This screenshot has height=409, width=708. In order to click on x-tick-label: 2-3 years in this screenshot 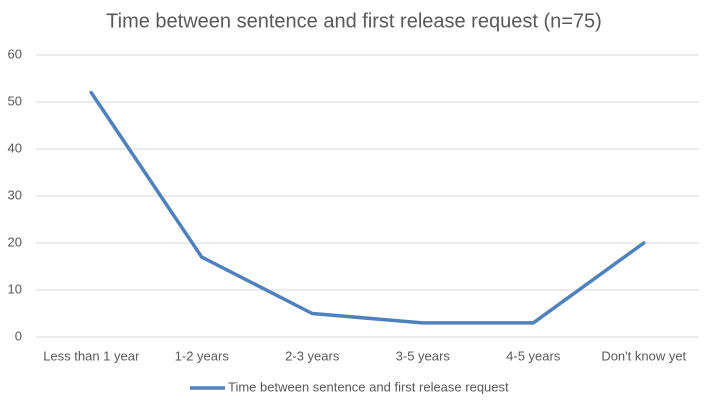, I will do `click(312, 355)`.